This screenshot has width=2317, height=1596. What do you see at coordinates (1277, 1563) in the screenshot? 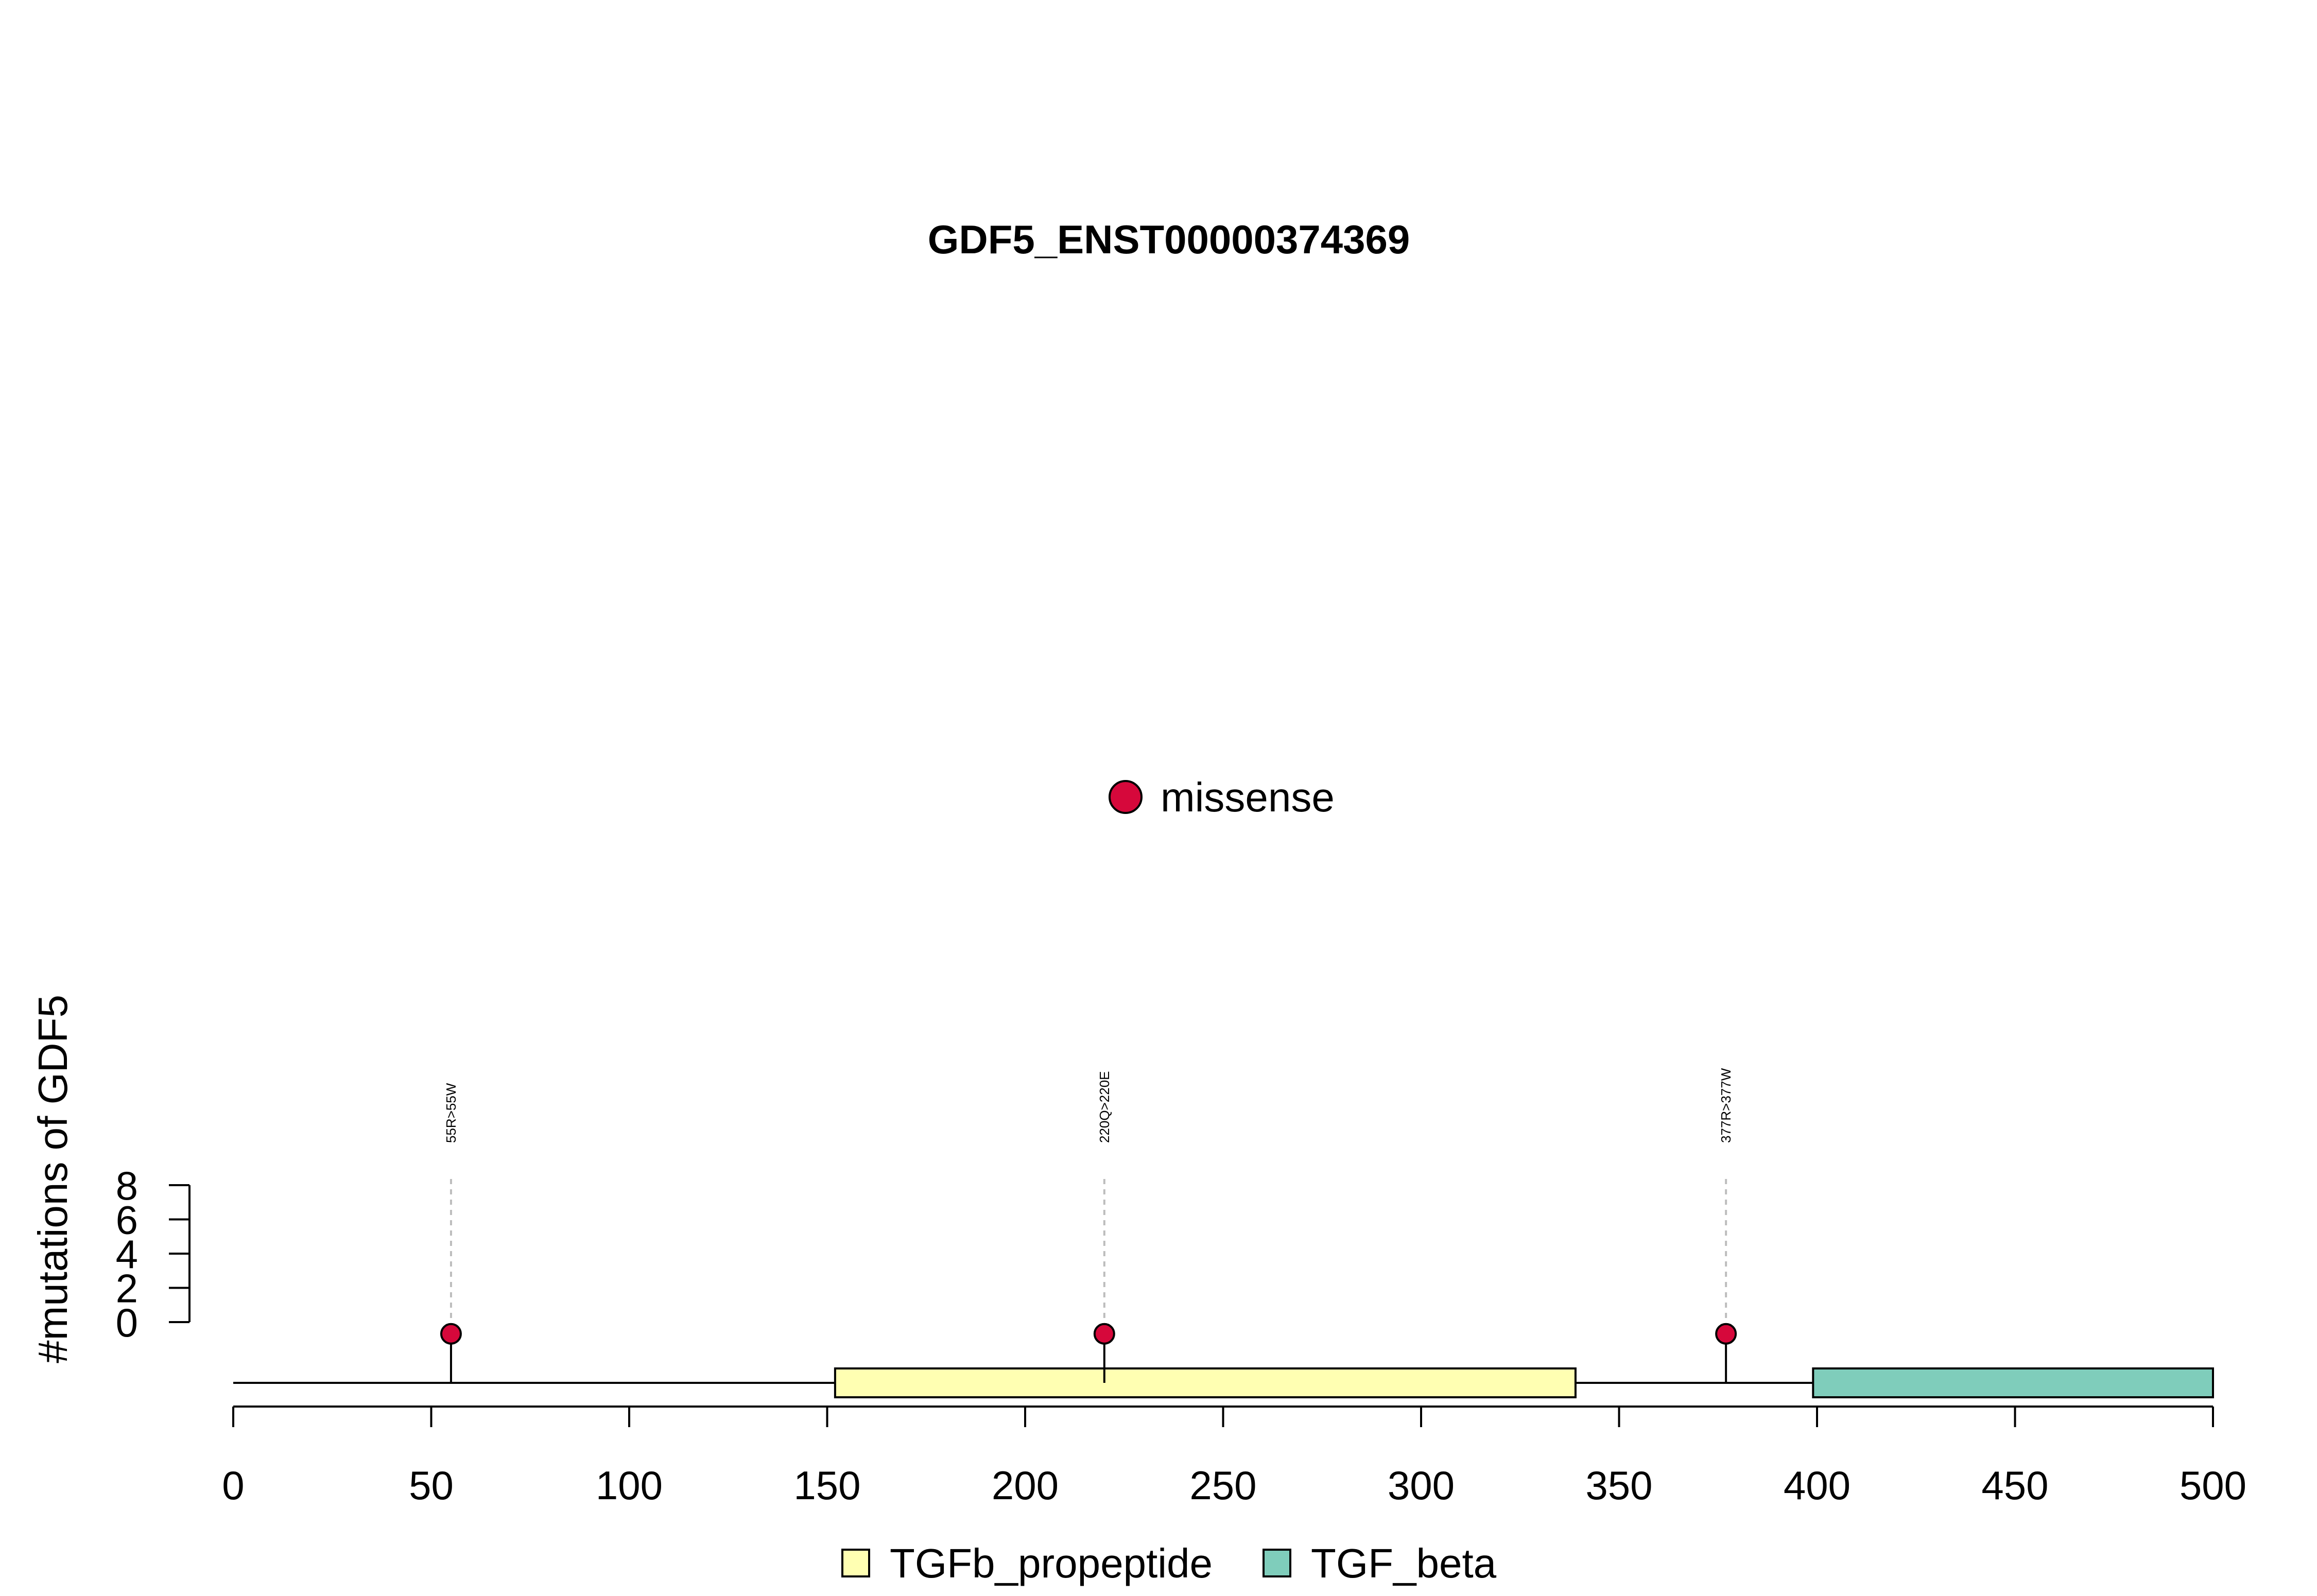
I see `legend-swatch-TGF_beta` at bounding box center [1277, 1563].